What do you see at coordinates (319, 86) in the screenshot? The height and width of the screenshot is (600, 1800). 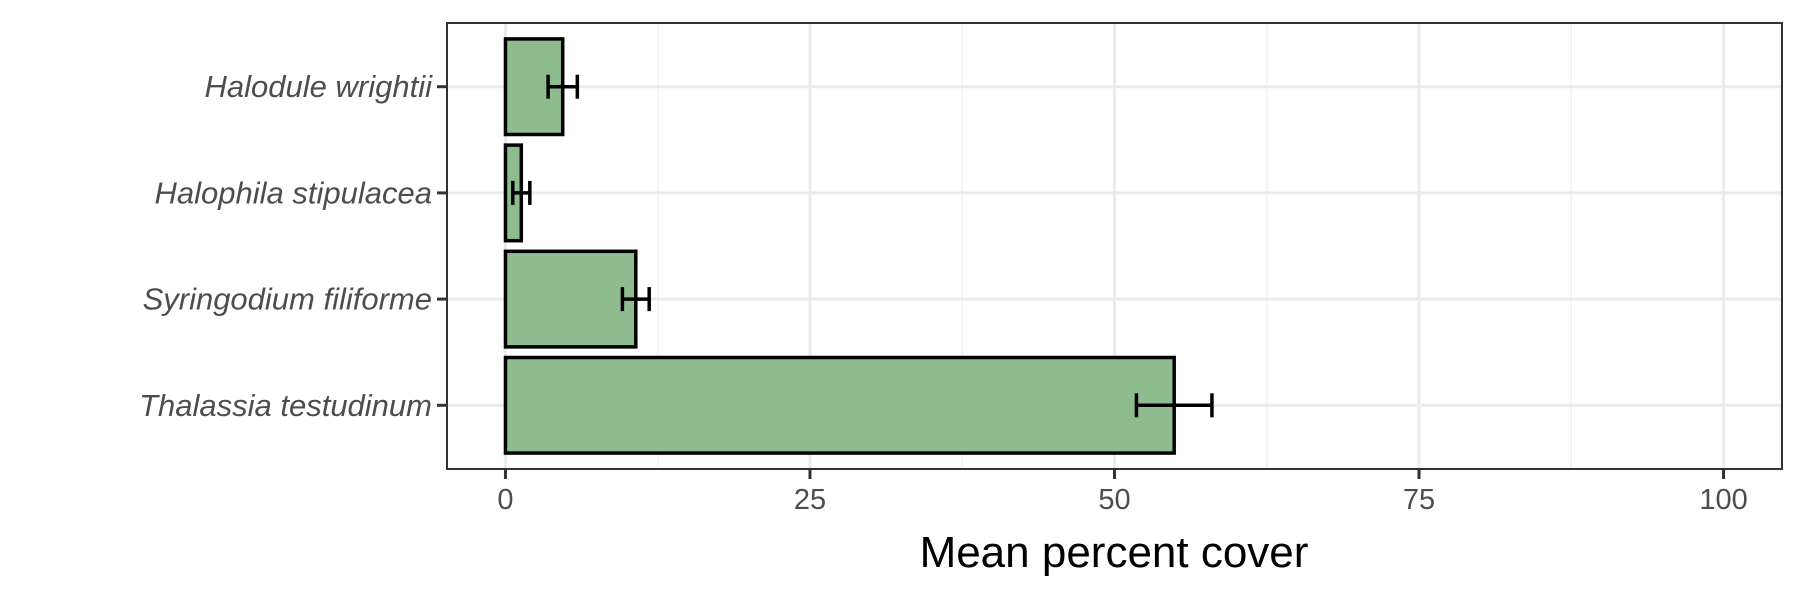 I see `category-label: Halodule wrightii` at bounding box center [319, 86].